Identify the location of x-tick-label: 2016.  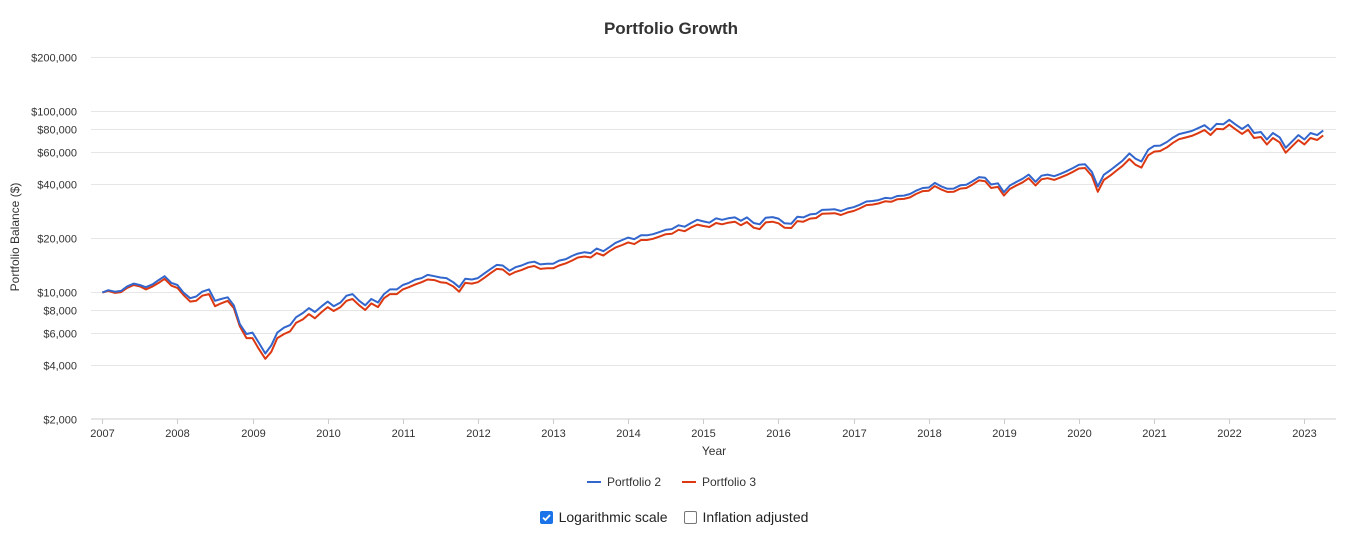
(778, 434).